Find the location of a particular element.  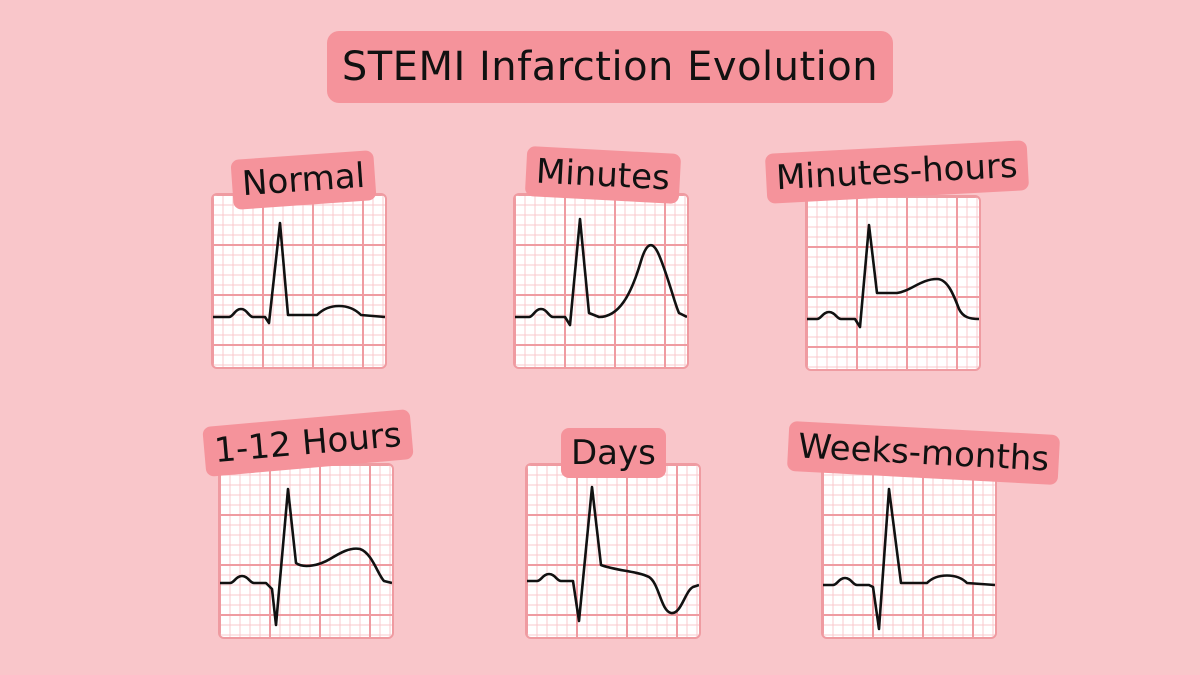

ecg-grid-minutes is located at coordinates (601, 281).